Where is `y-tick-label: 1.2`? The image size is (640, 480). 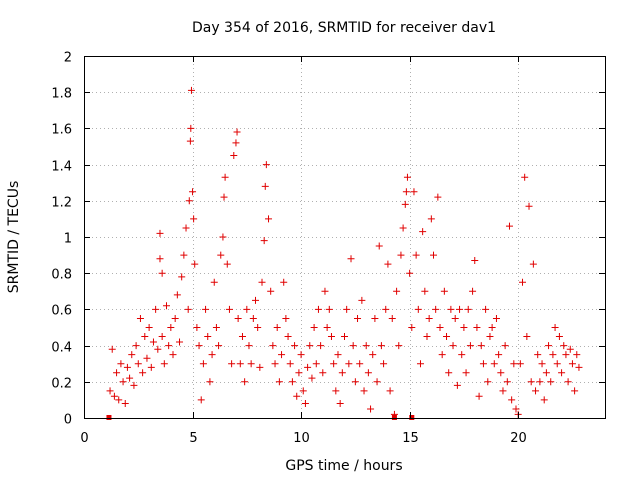
y-tick-label: 1.2 is located at coordinates (61, 203).